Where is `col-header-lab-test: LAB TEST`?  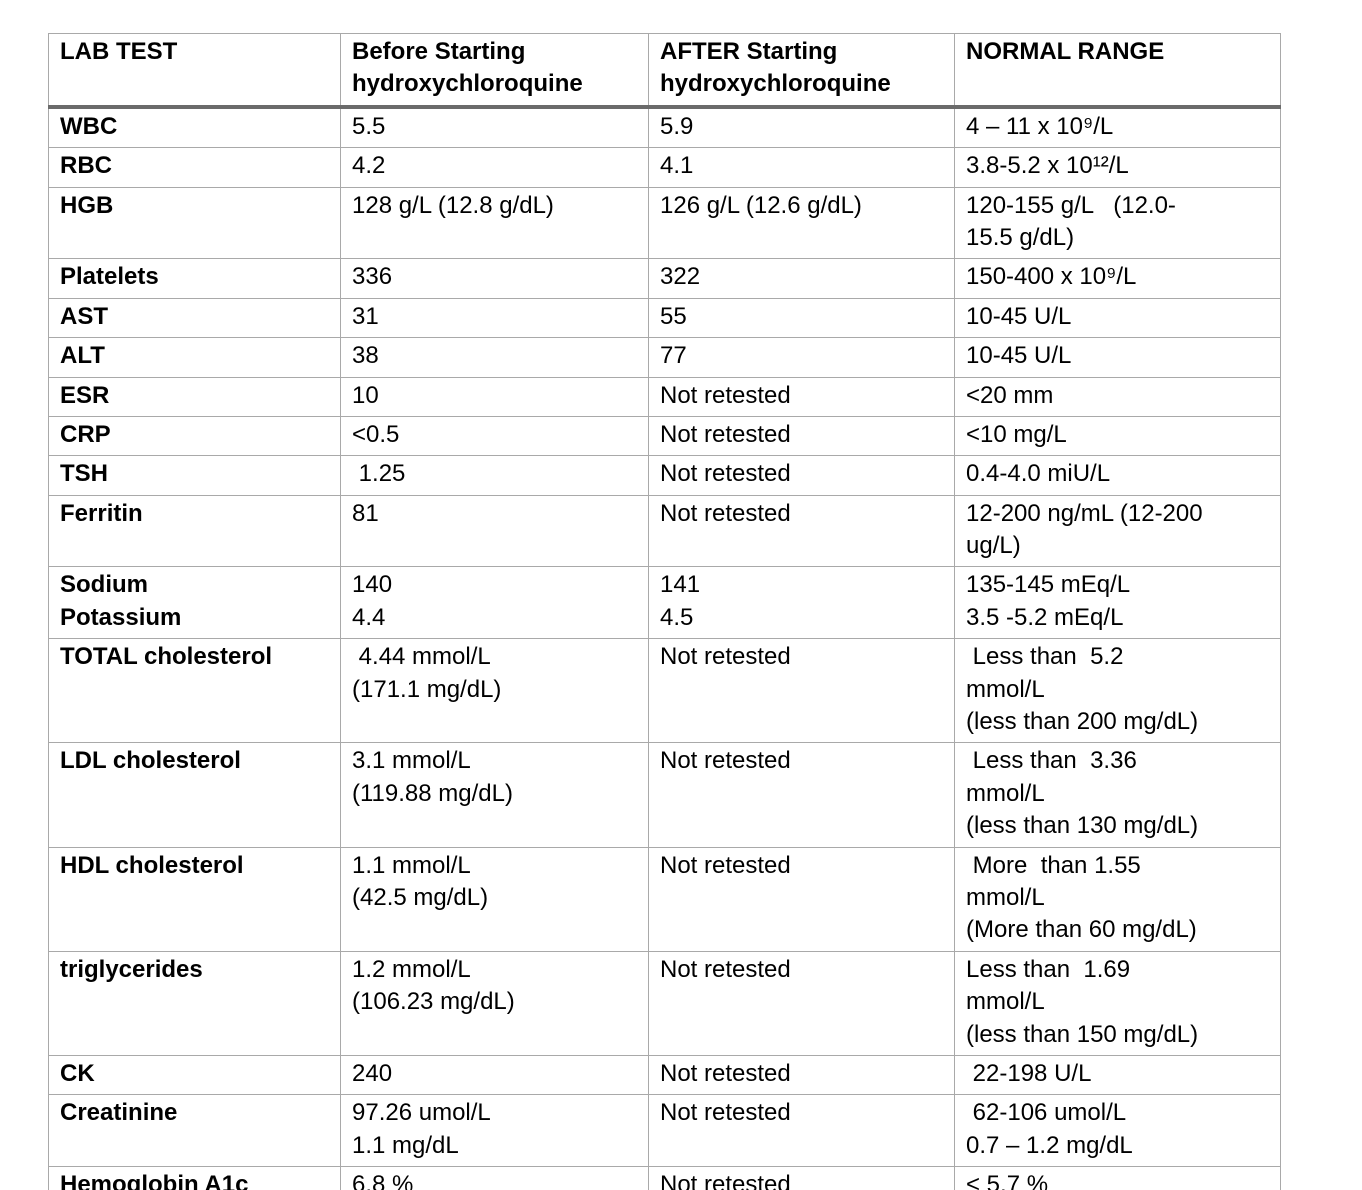
col-header-lab-test: LAB TEST is located at coordinates (194, 70).